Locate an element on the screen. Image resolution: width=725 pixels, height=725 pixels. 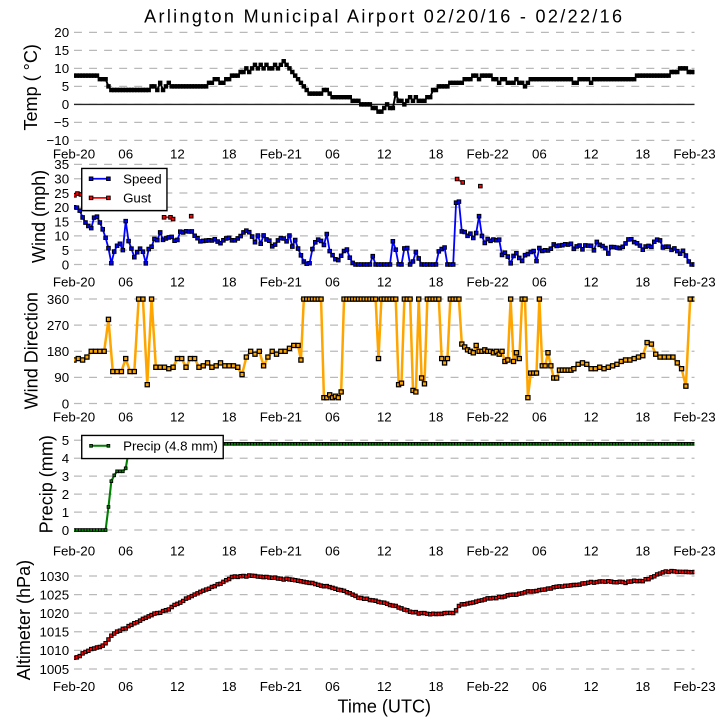
svg-text: Precip (4.8 mm) is located at coordinates (170, 445).